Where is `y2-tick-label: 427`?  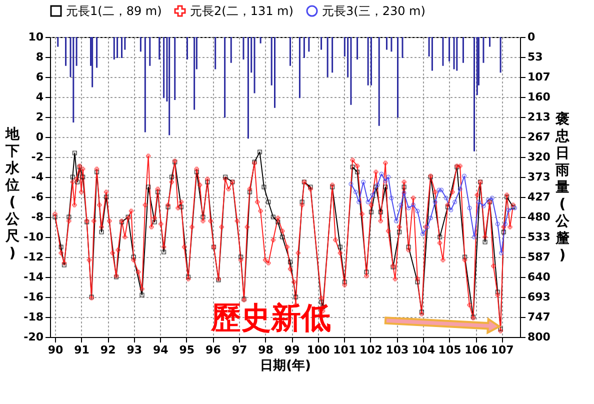
y2-tick-label: 427 is located at coordinates (539, 197).